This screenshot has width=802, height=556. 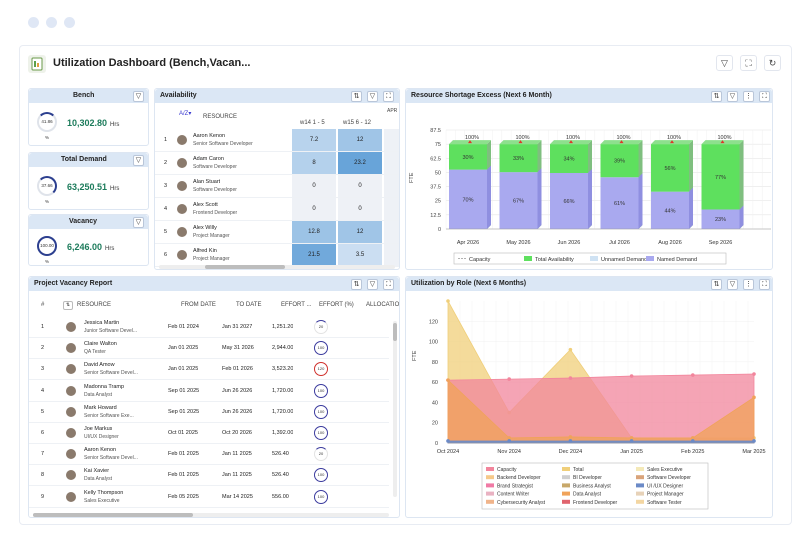 What do you see at coordinates (314, 232) in the screenshot?
I see `heat-cell: 12.8` at bounding box center [314, 232].